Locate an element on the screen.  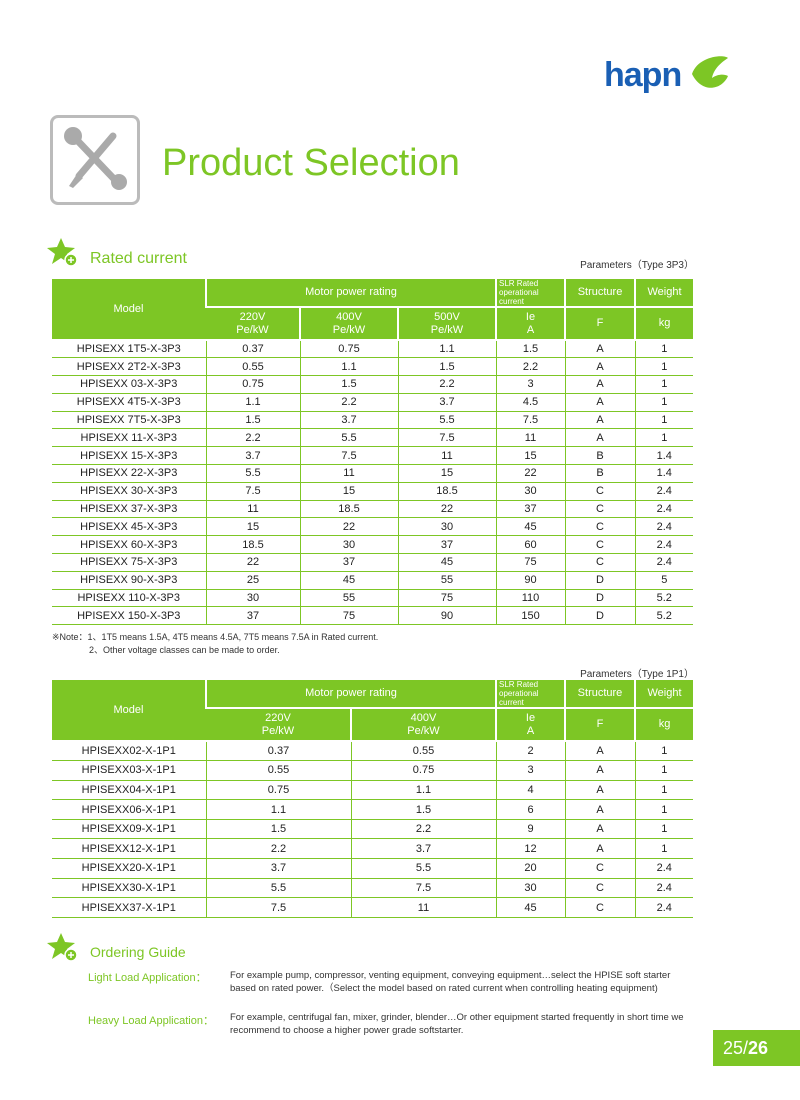
model-cell: HPISEXX20-X-1P1 is located at coordinates (129, 868).